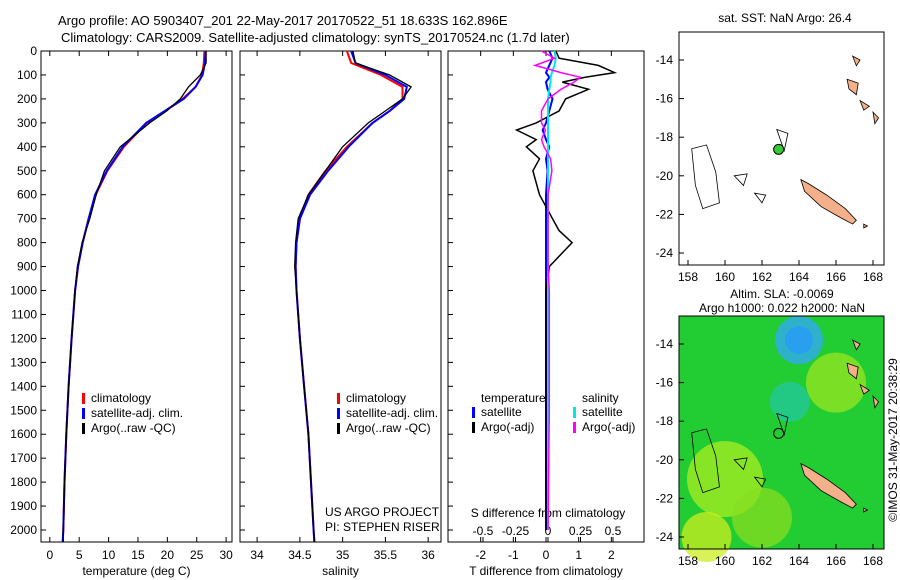 This screenshot has width=900, height=580. I want to click on map-y-tick-label: -24, so click(665, 537).